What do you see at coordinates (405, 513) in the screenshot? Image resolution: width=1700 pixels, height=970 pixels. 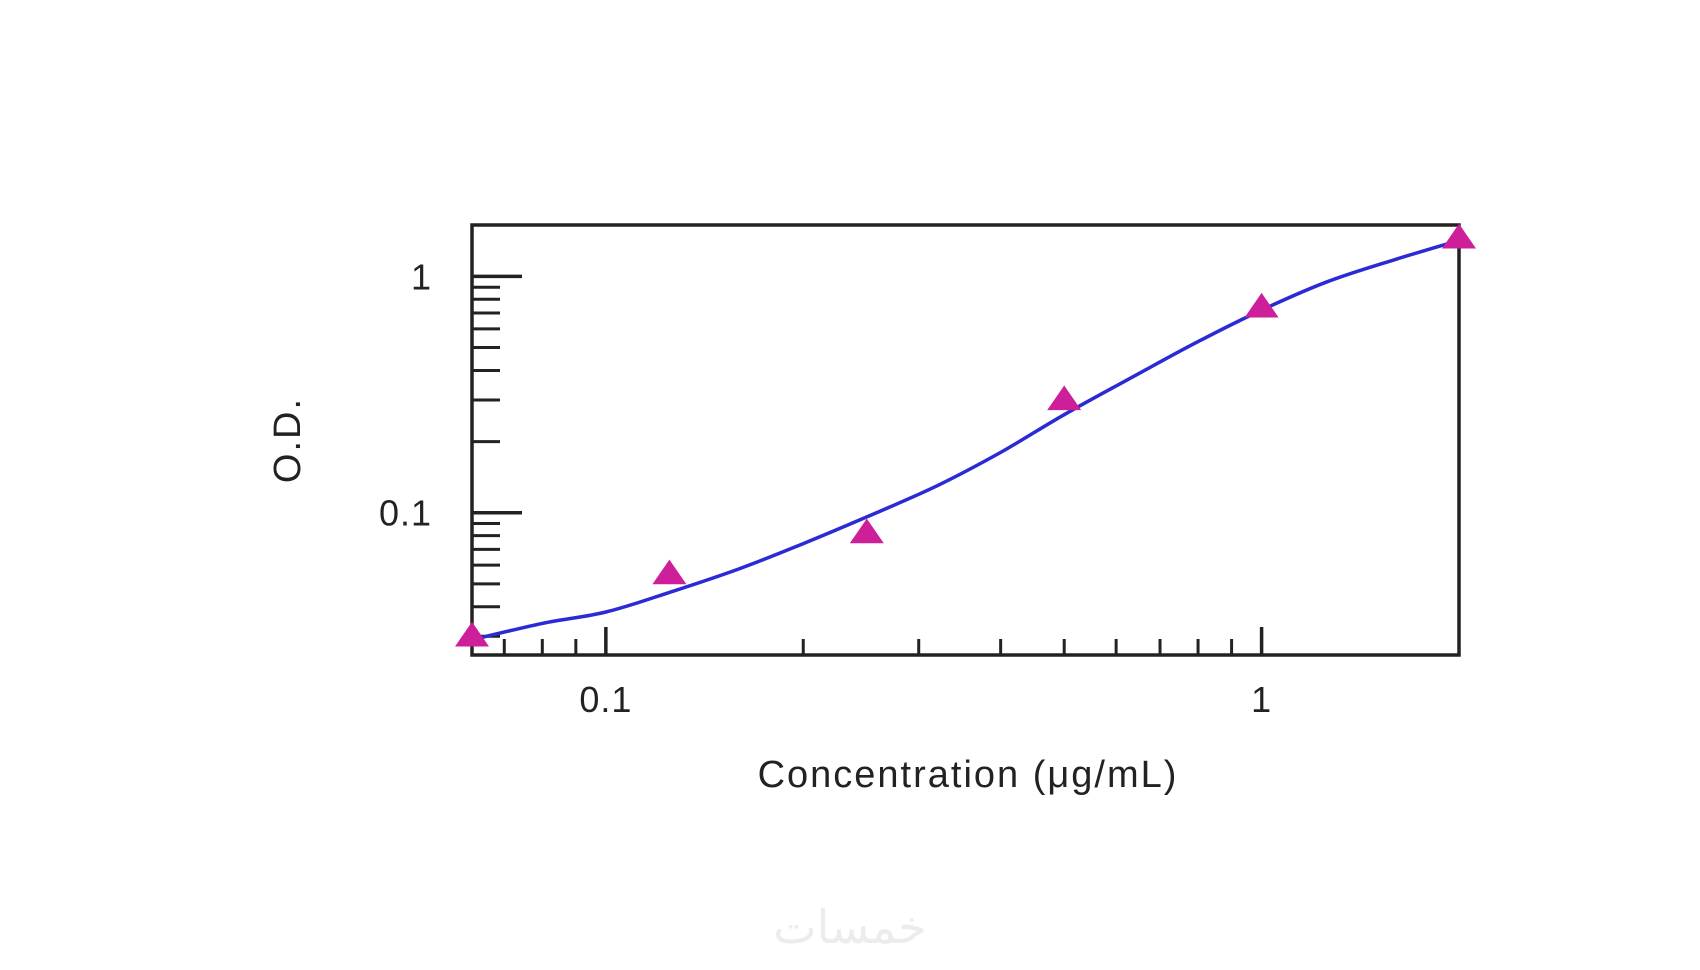 I see `y-tick-label-0.1: 0.1` at bounding box center [405, 513].